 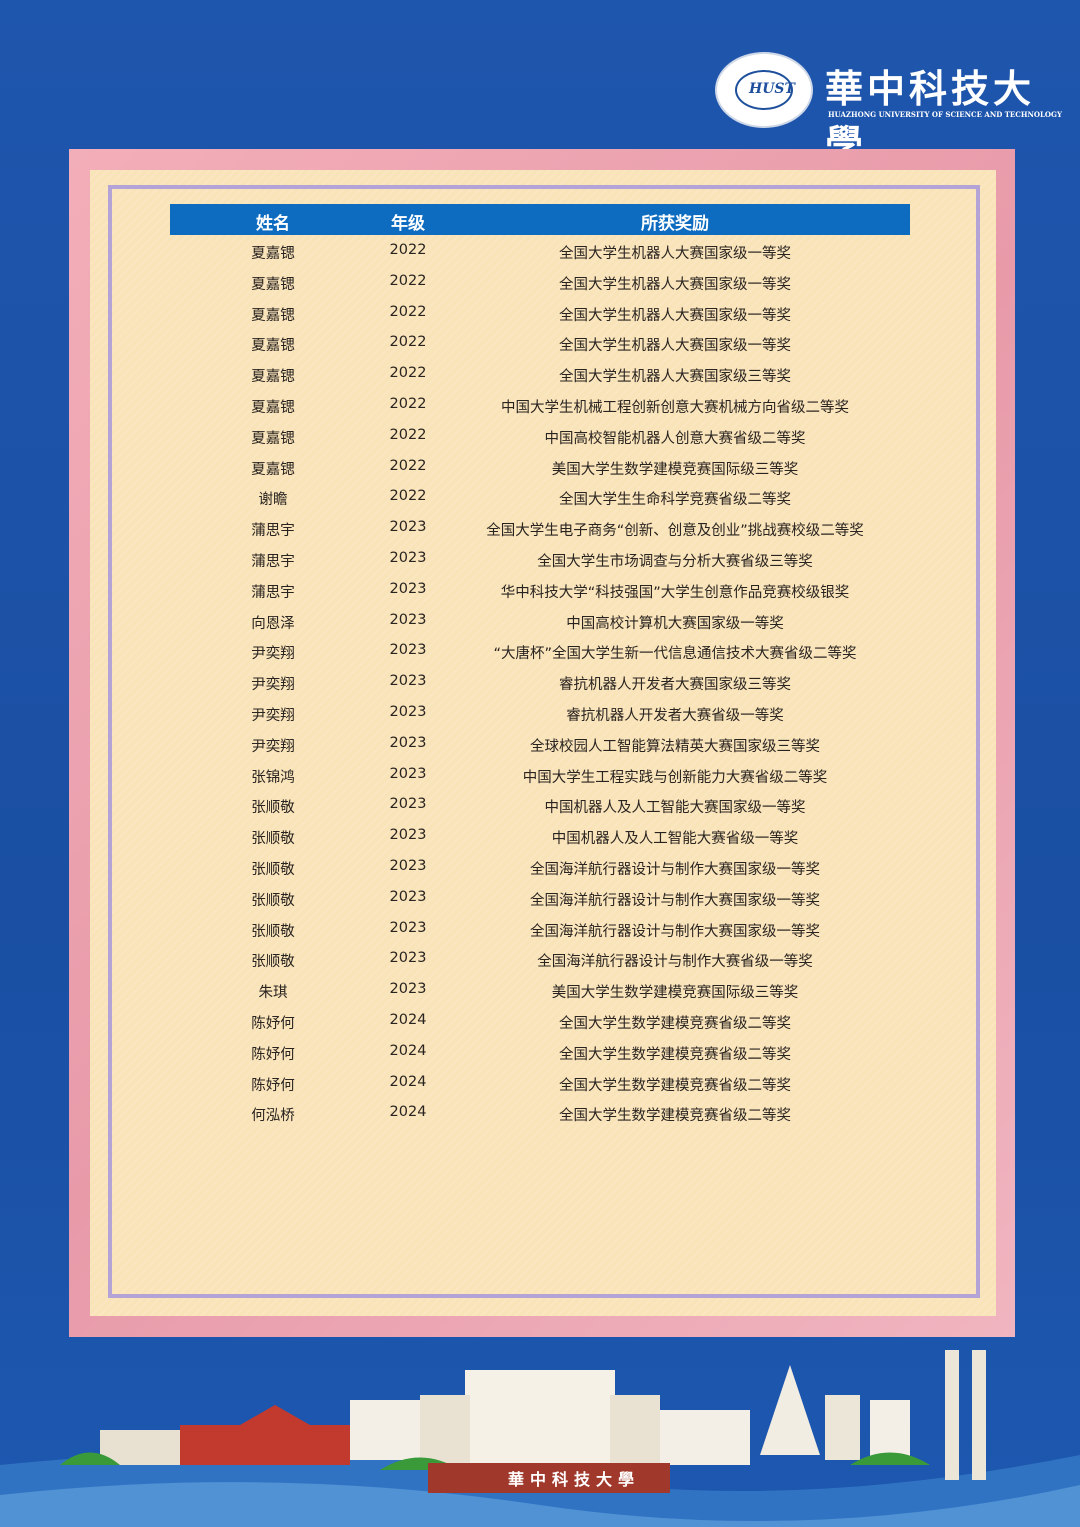 I want to click on table-row: 夏嘉锶 2022 中国高校智能机器人创意大赛省级二等奖, so click(x=540, y=436).